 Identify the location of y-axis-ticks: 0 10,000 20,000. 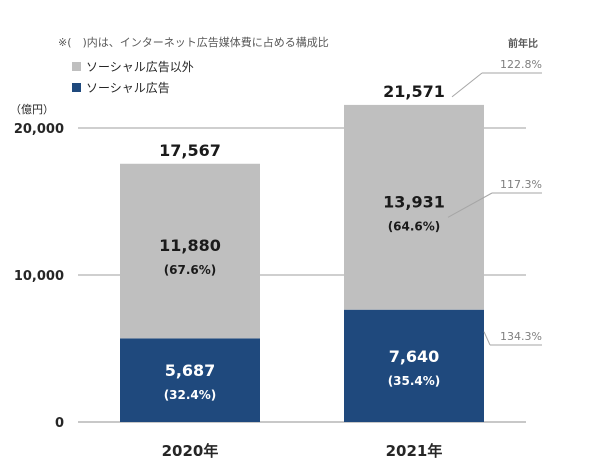
(39, 276).